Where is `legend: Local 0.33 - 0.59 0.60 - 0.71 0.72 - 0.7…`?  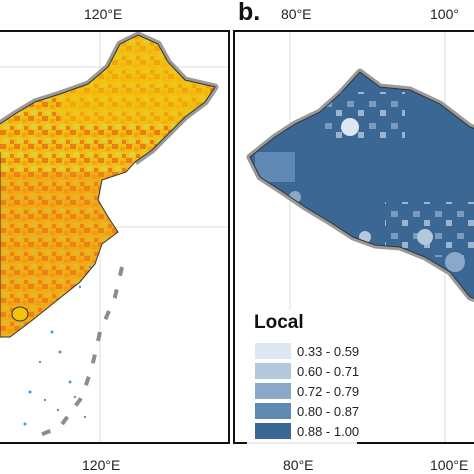
legend: Local 0.33 - 0.59 0.60 - 0.71 0.72 - 0.7… is located at coordinates (303, 381).